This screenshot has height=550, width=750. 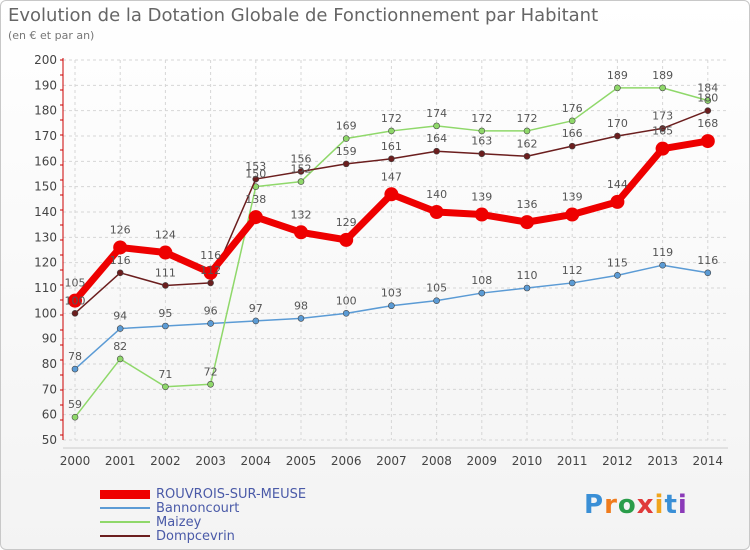 I want to click on data-label-bannoncourt: 94, so click(x=120, y=316).